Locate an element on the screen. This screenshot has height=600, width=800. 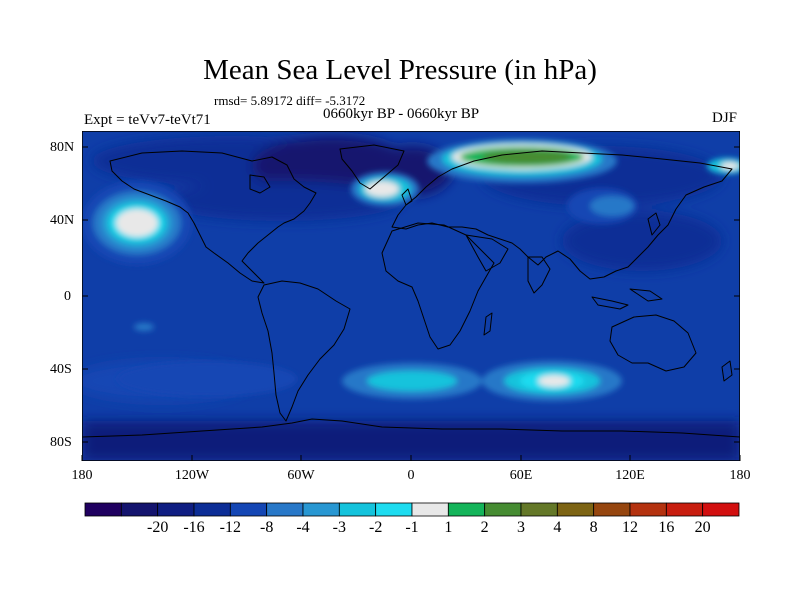
colorbar-label: 16 is located at coordinates (666, 527).